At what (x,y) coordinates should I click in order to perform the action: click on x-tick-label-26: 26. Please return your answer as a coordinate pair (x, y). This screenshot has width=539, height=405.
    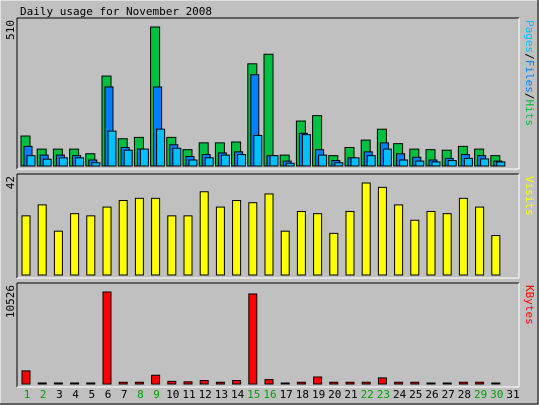
    Looking at the image, I should click on (431, 394).